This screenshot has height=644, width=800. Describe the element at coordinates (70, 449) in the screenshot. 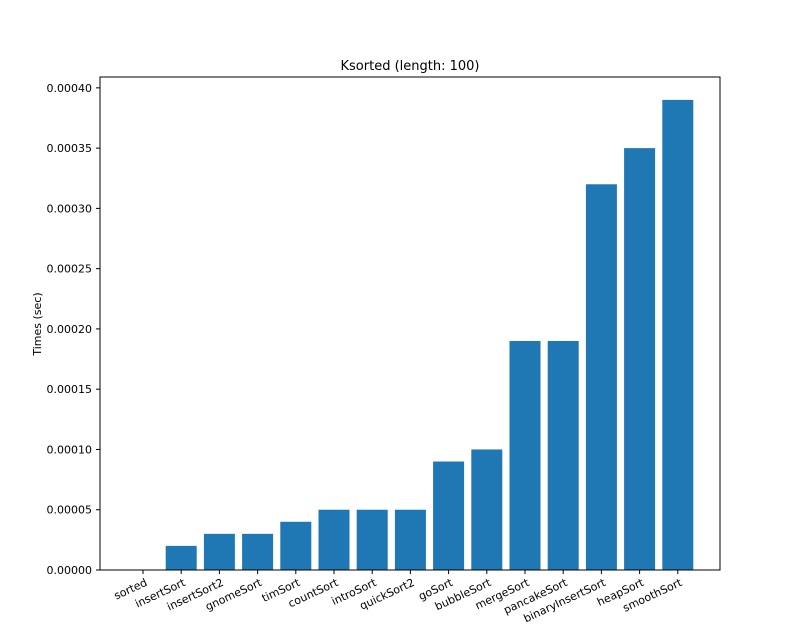

I see `y-tick-label: 0.00010` at that location.